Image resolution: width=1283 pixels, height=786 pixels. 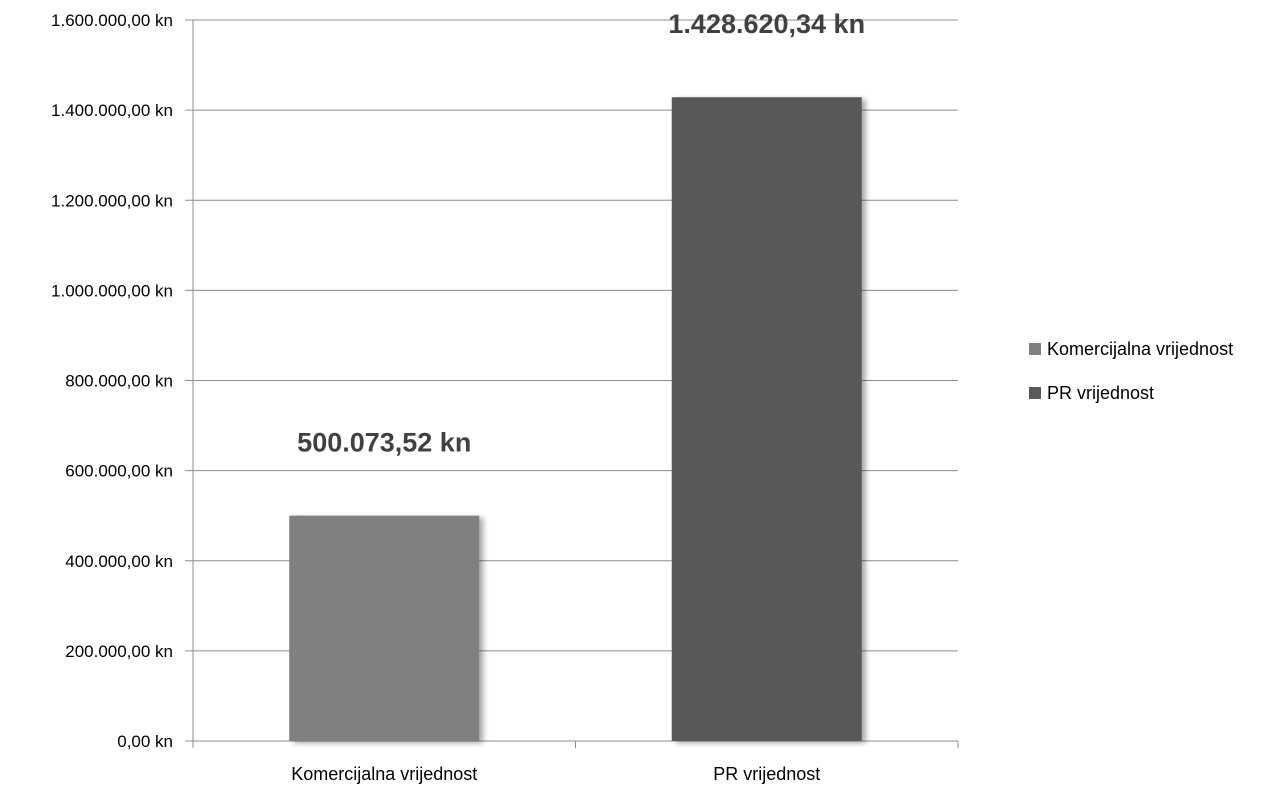 What do you see at coordinates (112, 200) in the screenshot?
I see `y-tick-label: 1.200.000,00 kn` at bounding box center [112, 200].